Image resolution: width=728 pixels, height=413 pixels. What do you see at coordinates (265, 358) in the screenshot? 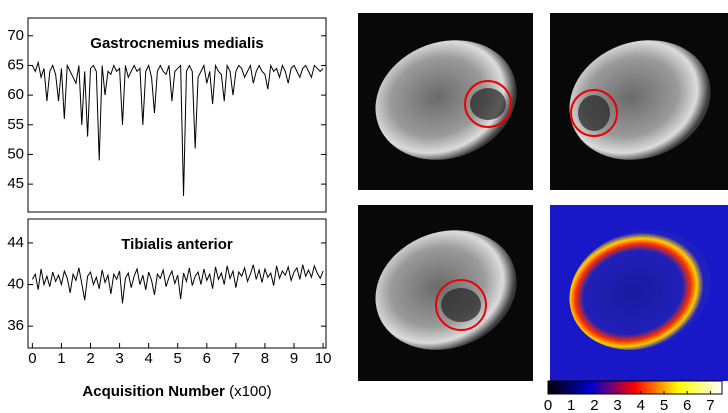
I see `x-tick-label: 8` at bounding box center [265, 358].